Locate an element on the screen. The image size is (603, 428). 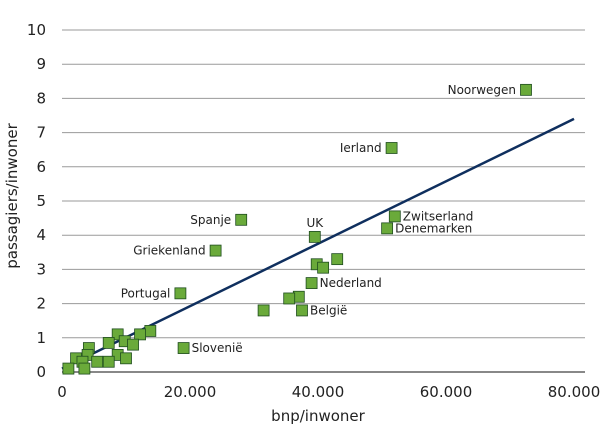
point-label: Slovenië is located at coordinates (217, 348).